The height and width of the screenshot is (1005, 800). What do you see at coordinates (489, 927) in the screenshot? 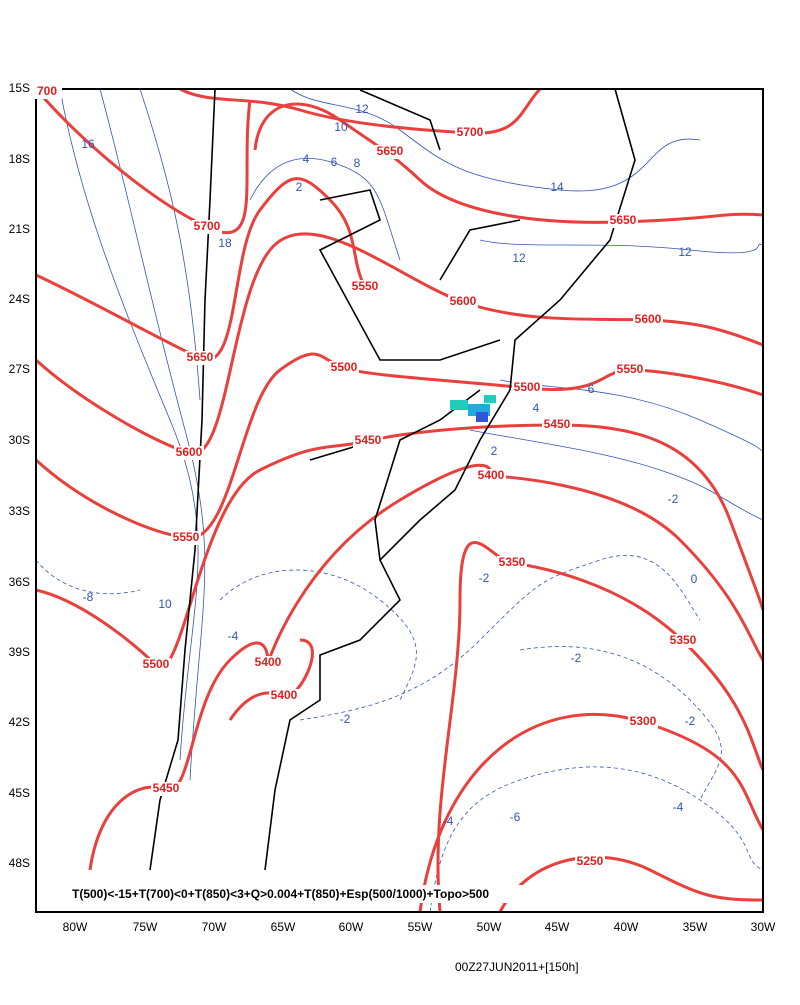
I see `lon-label: 50W` at bounding box center [489, 927].